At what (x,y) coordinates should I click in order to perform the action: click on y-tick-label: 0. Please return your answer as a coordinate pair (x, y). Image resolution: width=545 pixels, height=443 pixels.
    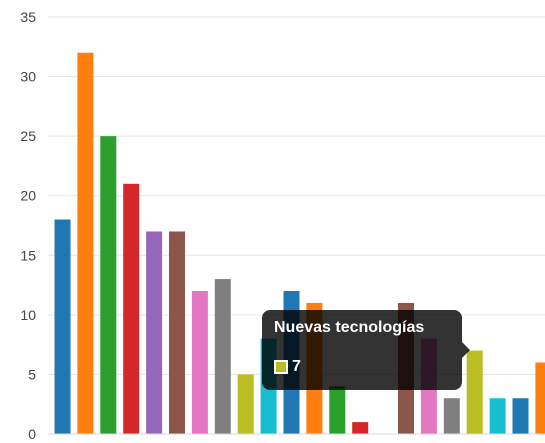
    Looking at the image, I should click on (32, 434).